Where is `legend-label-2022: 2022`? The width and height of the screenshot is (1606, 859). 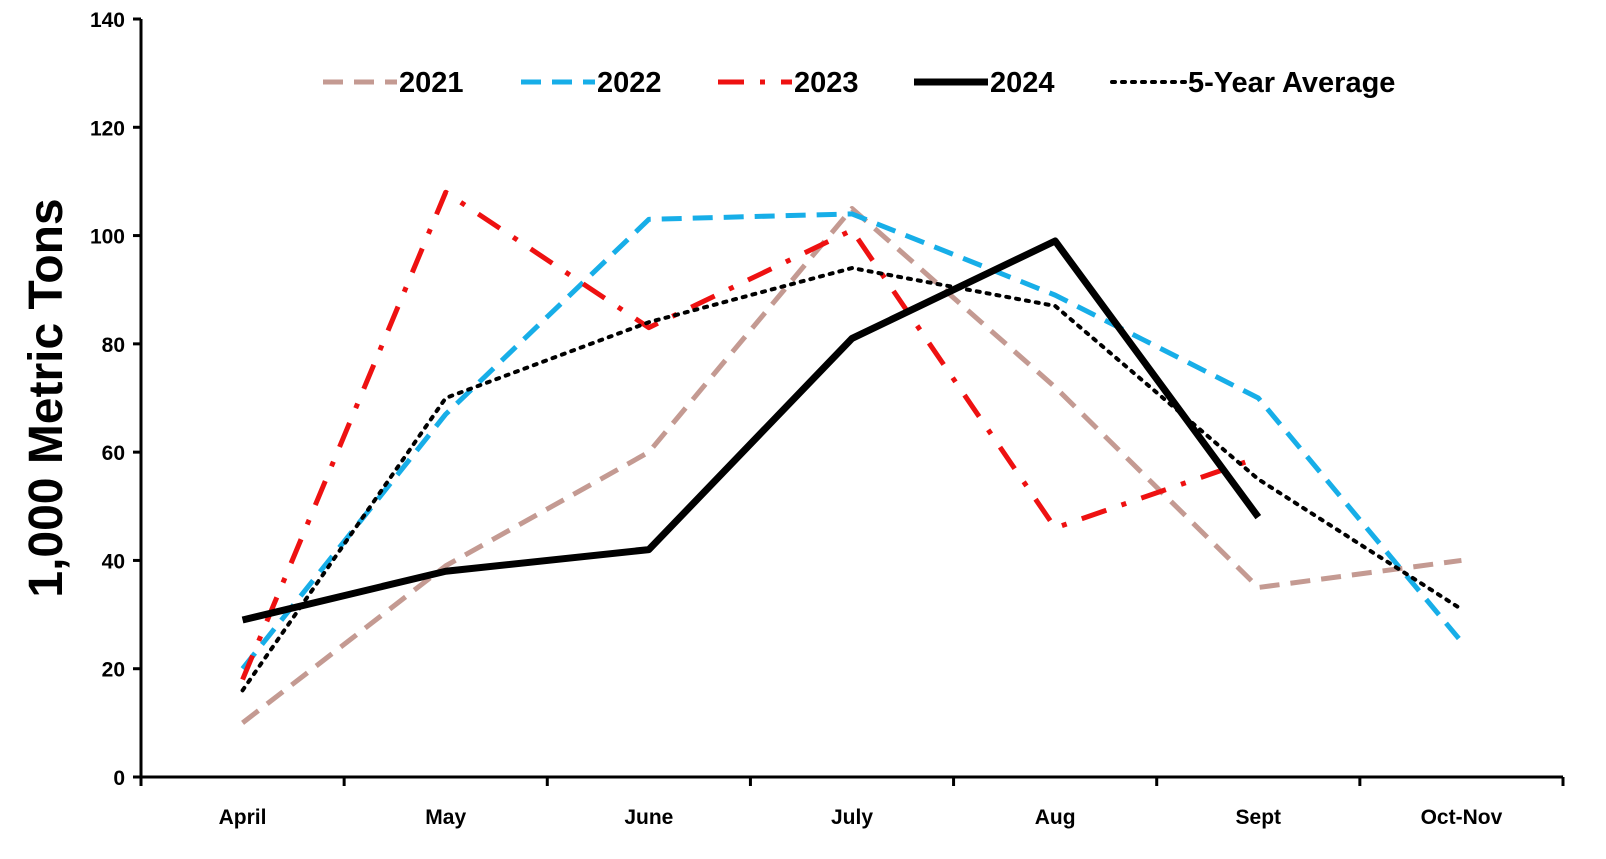
legend-label-2022: 2022 is located at coordinates (629, 83).